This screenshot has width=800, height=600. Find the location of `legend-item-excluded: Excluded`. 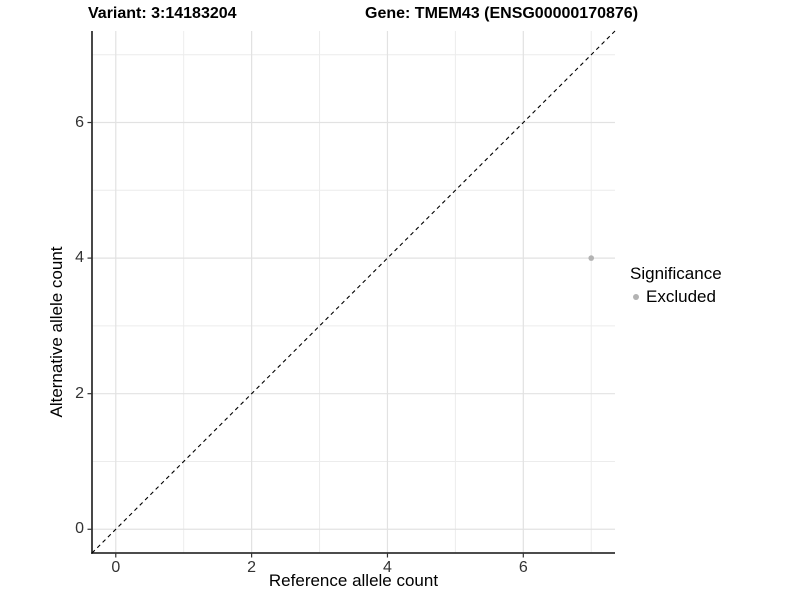

legend-item-excluded: Excluded is located at coordinates (676, 297).